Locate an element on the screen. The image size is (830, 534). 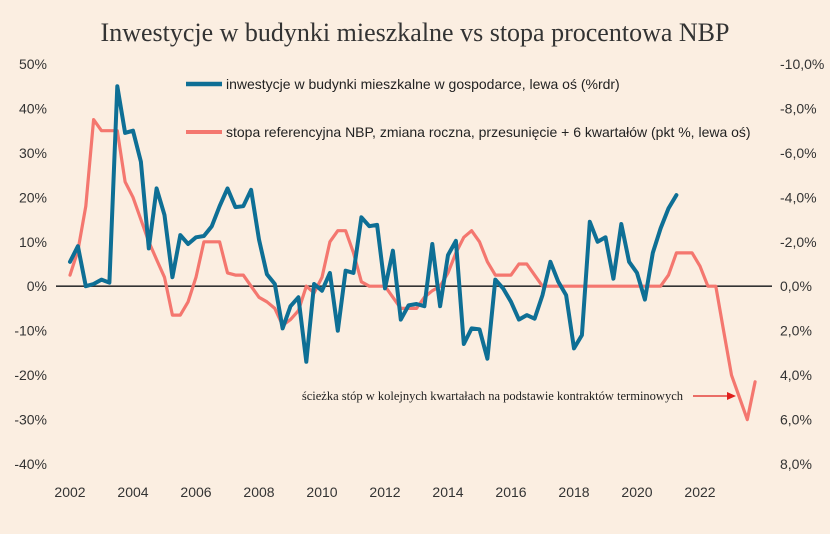
y-tick-label: 10% is located at coordinates (33, 242).